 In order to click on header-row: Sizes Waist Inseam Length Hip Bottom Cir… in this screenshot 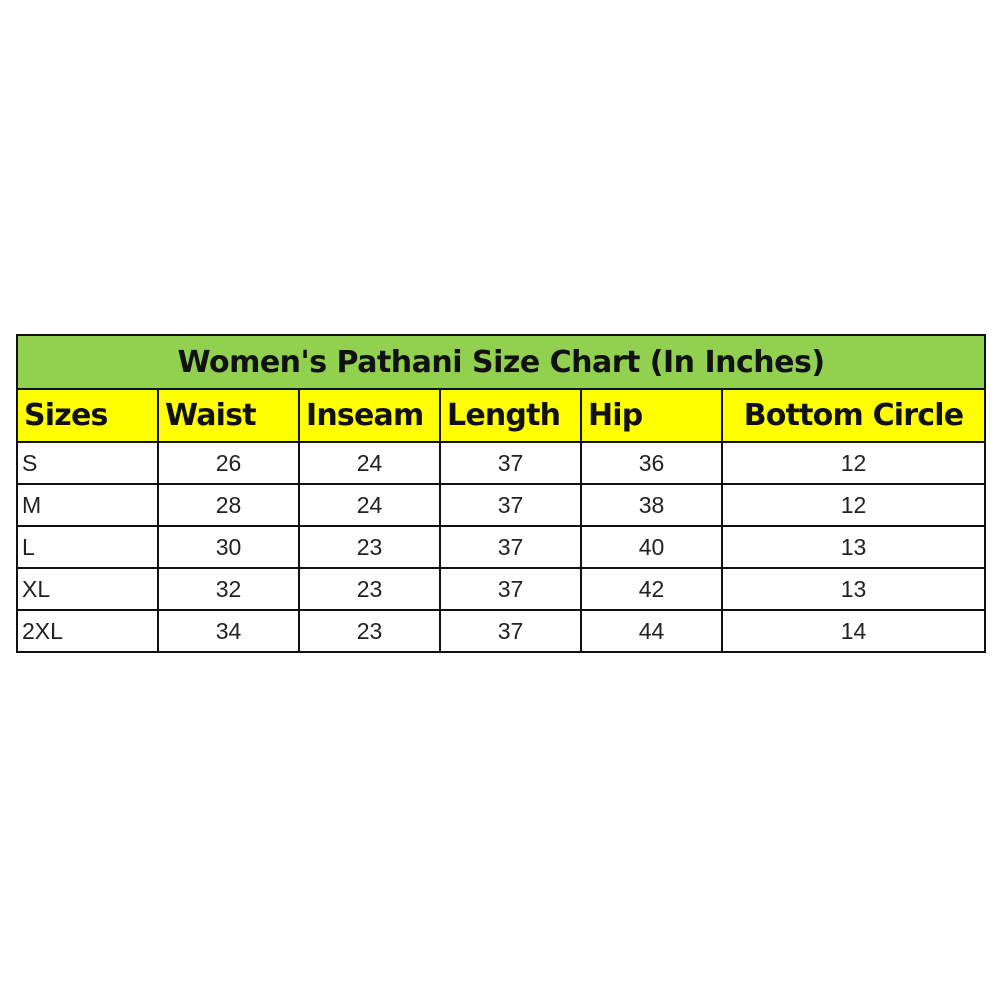, I will do `click(501, 415)`.